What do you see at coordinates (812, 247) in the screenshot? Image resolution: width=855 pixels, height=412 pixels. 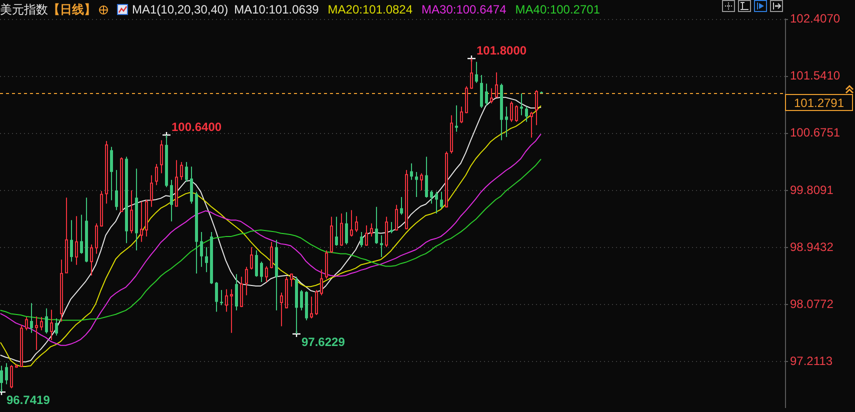 I see `y-tick-label: 98.9432` at bounding box center [812, 247].